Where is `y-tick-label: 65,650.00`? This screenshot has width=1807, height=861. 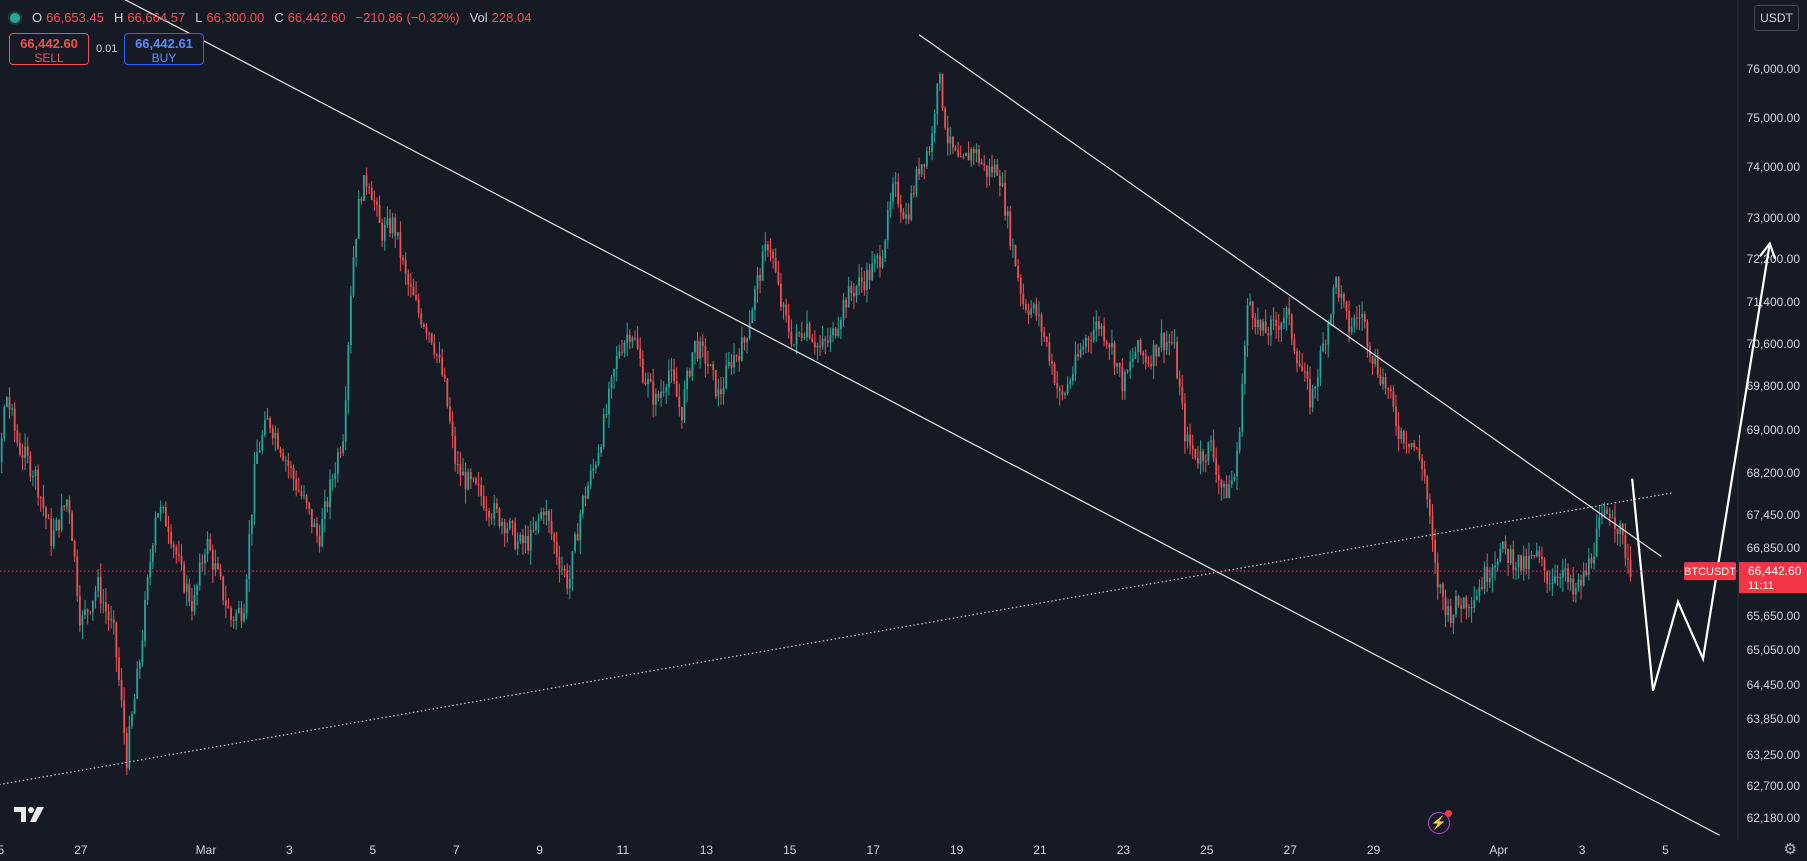
y-tick-label: 65,650.00 is located at coordinates (1774, 616).